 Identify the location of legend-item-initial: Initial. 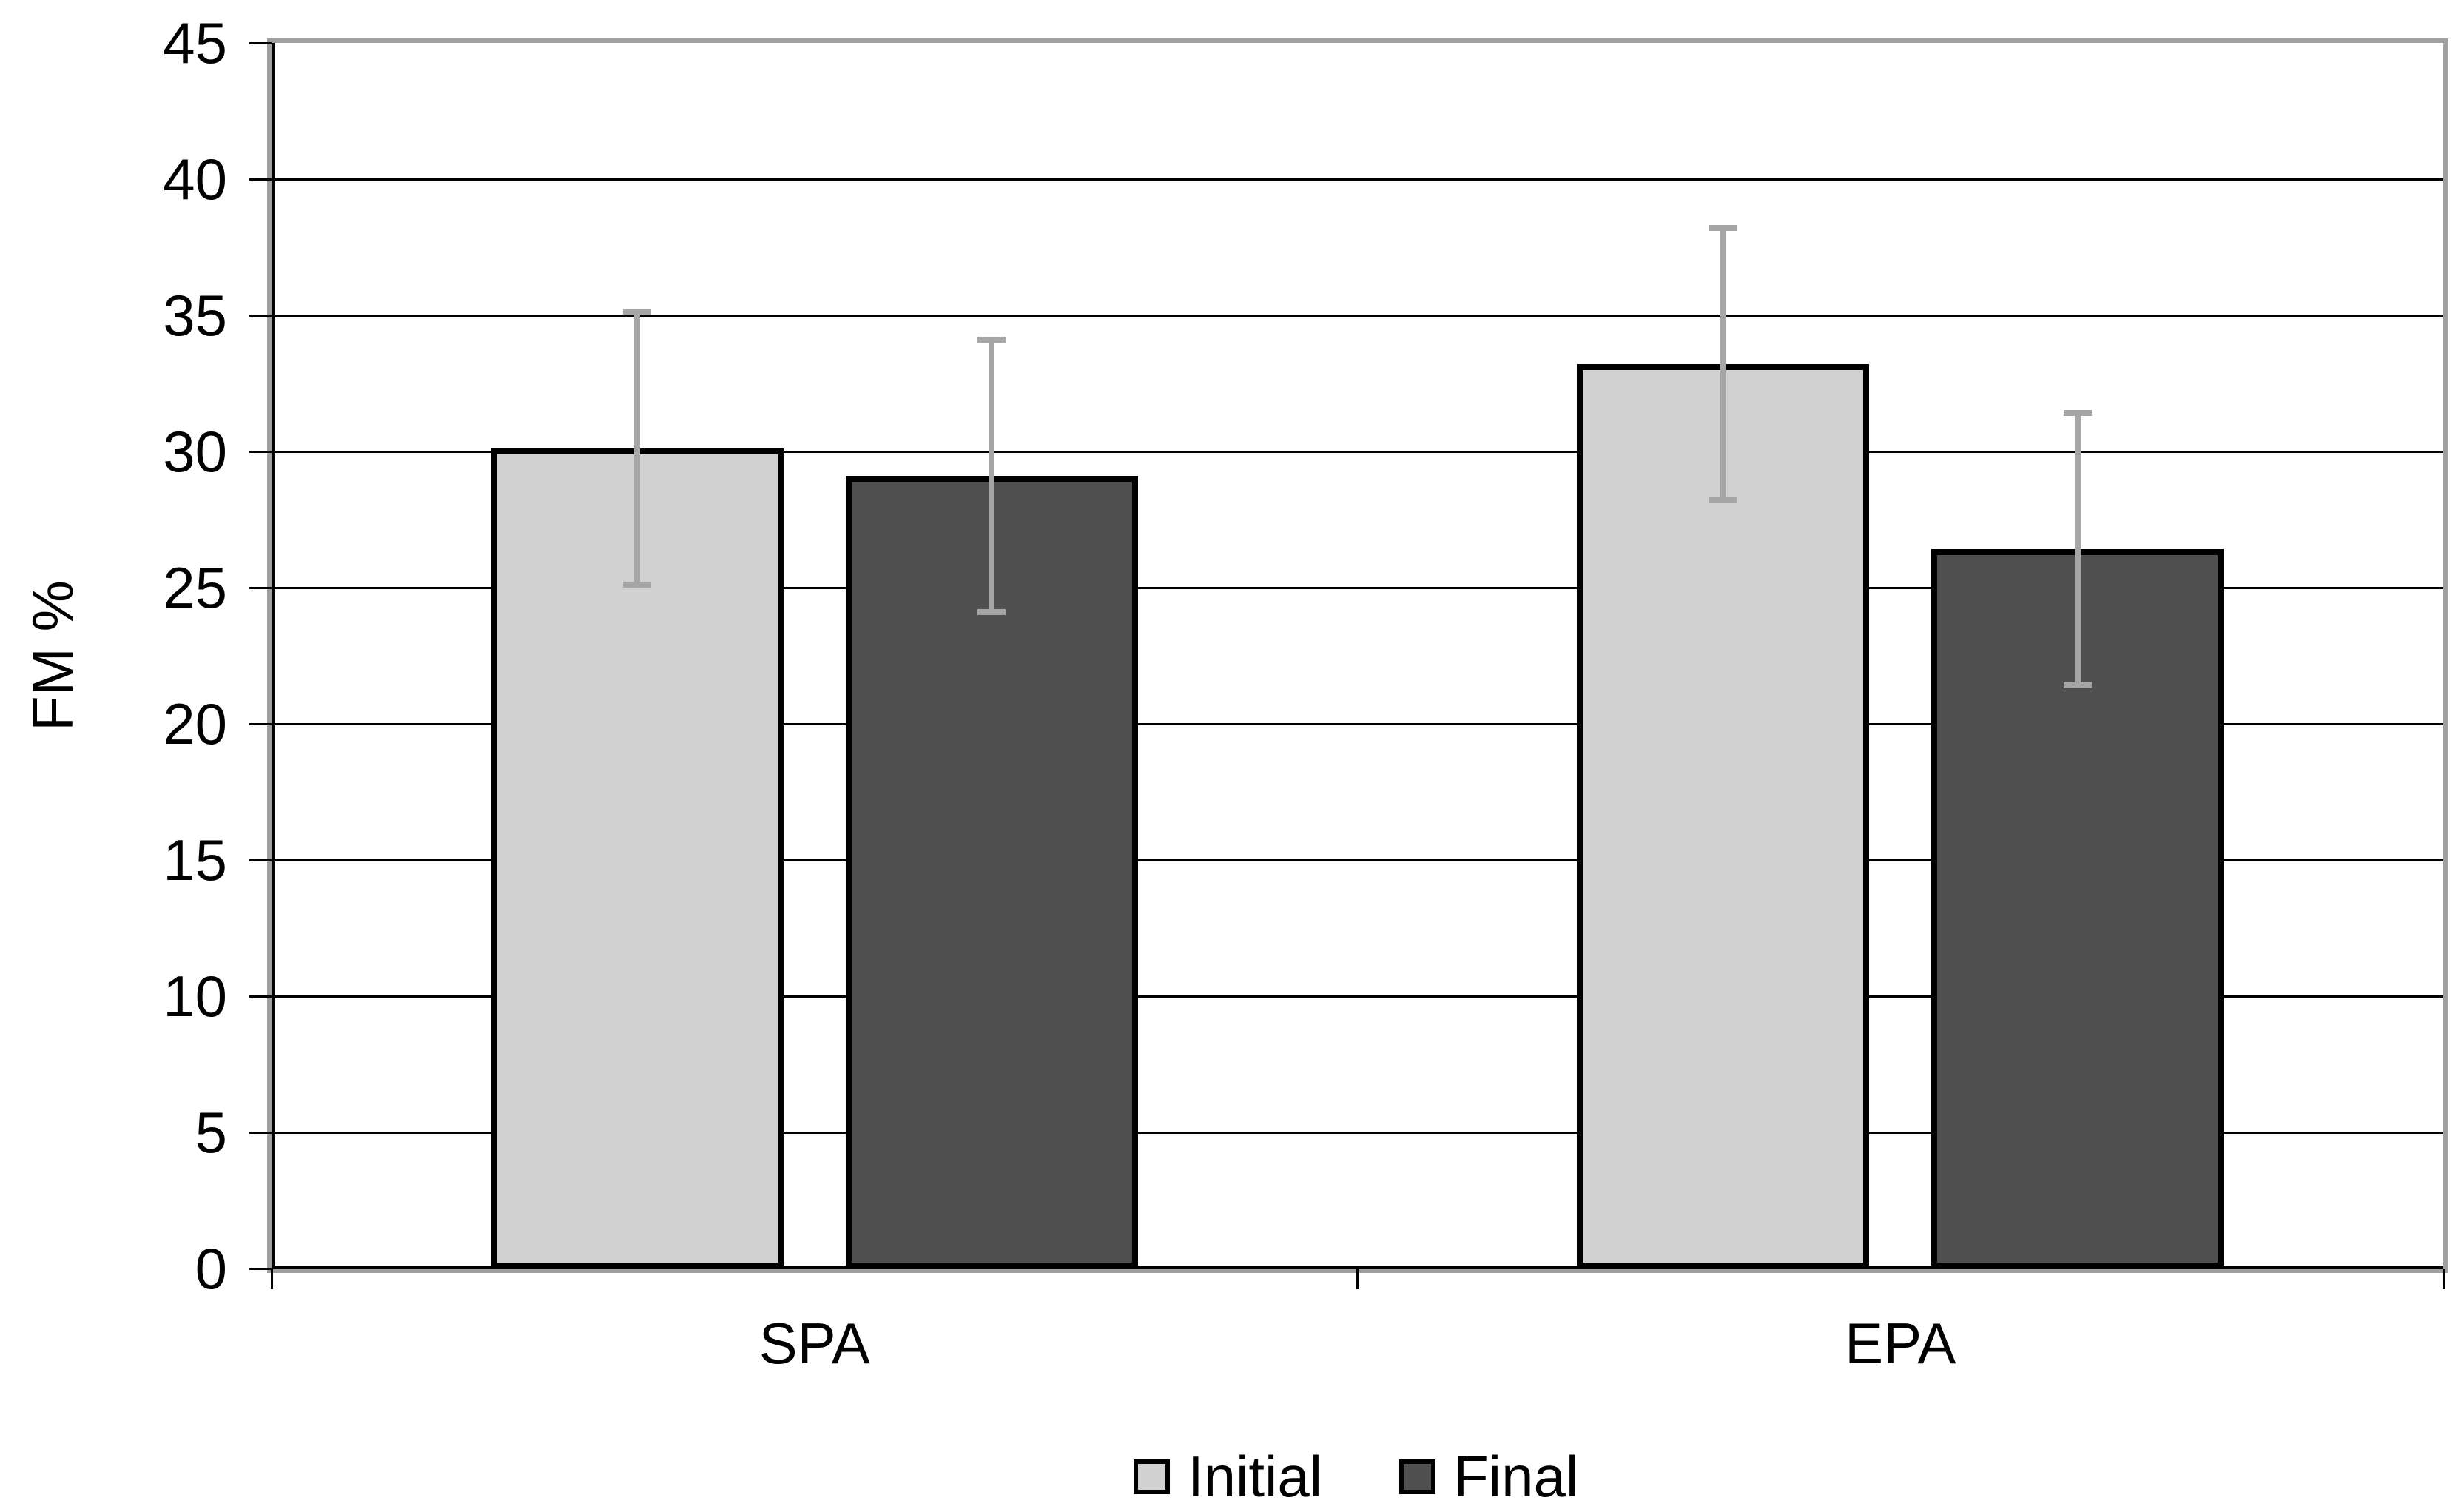
(1228, 1476).